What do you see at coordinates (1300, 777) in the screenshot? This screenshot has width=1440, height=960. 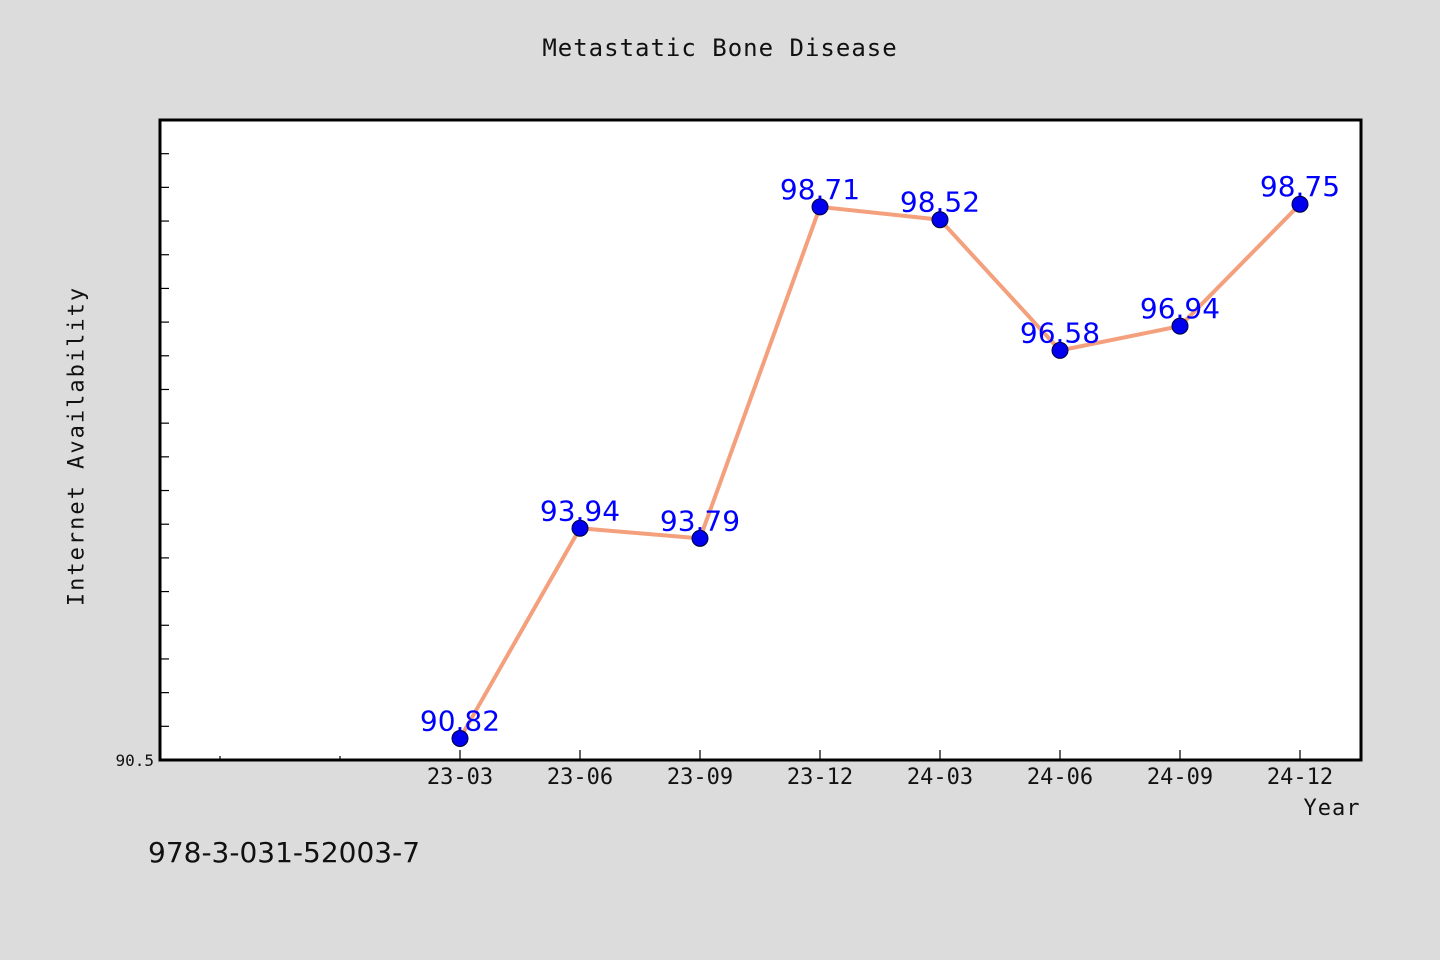 I see `x-tick-label: 24-12` at bounding box center [1300, 777].